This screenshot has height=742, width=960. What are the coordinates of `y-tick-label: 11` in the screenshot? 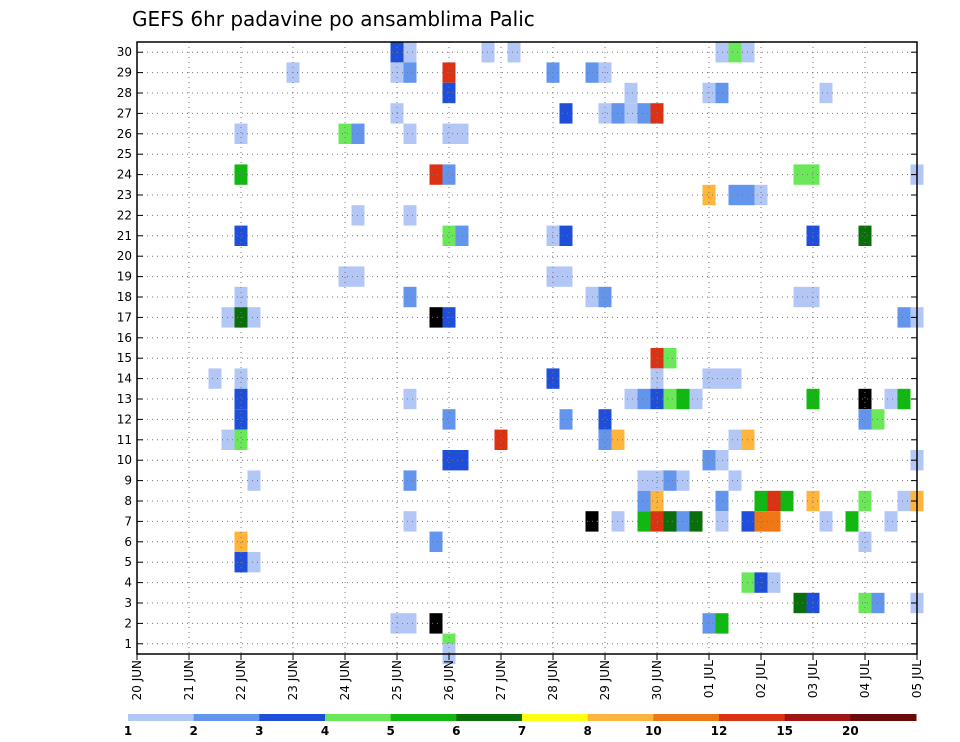 It's located at (124, 440).